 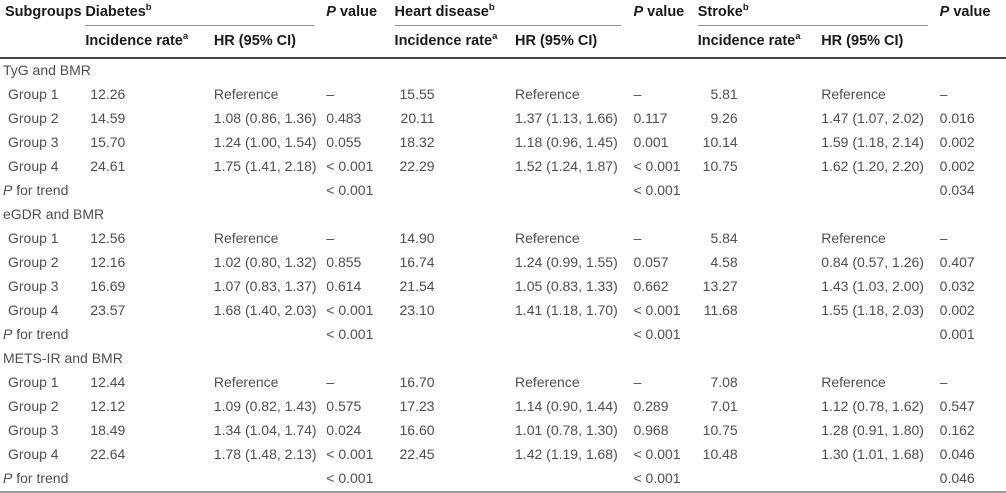 What do you see at coordinates (63, 358) in the screenshot?
I see `section-title: METS-IR and BMR` at bounding box center [63, 358].